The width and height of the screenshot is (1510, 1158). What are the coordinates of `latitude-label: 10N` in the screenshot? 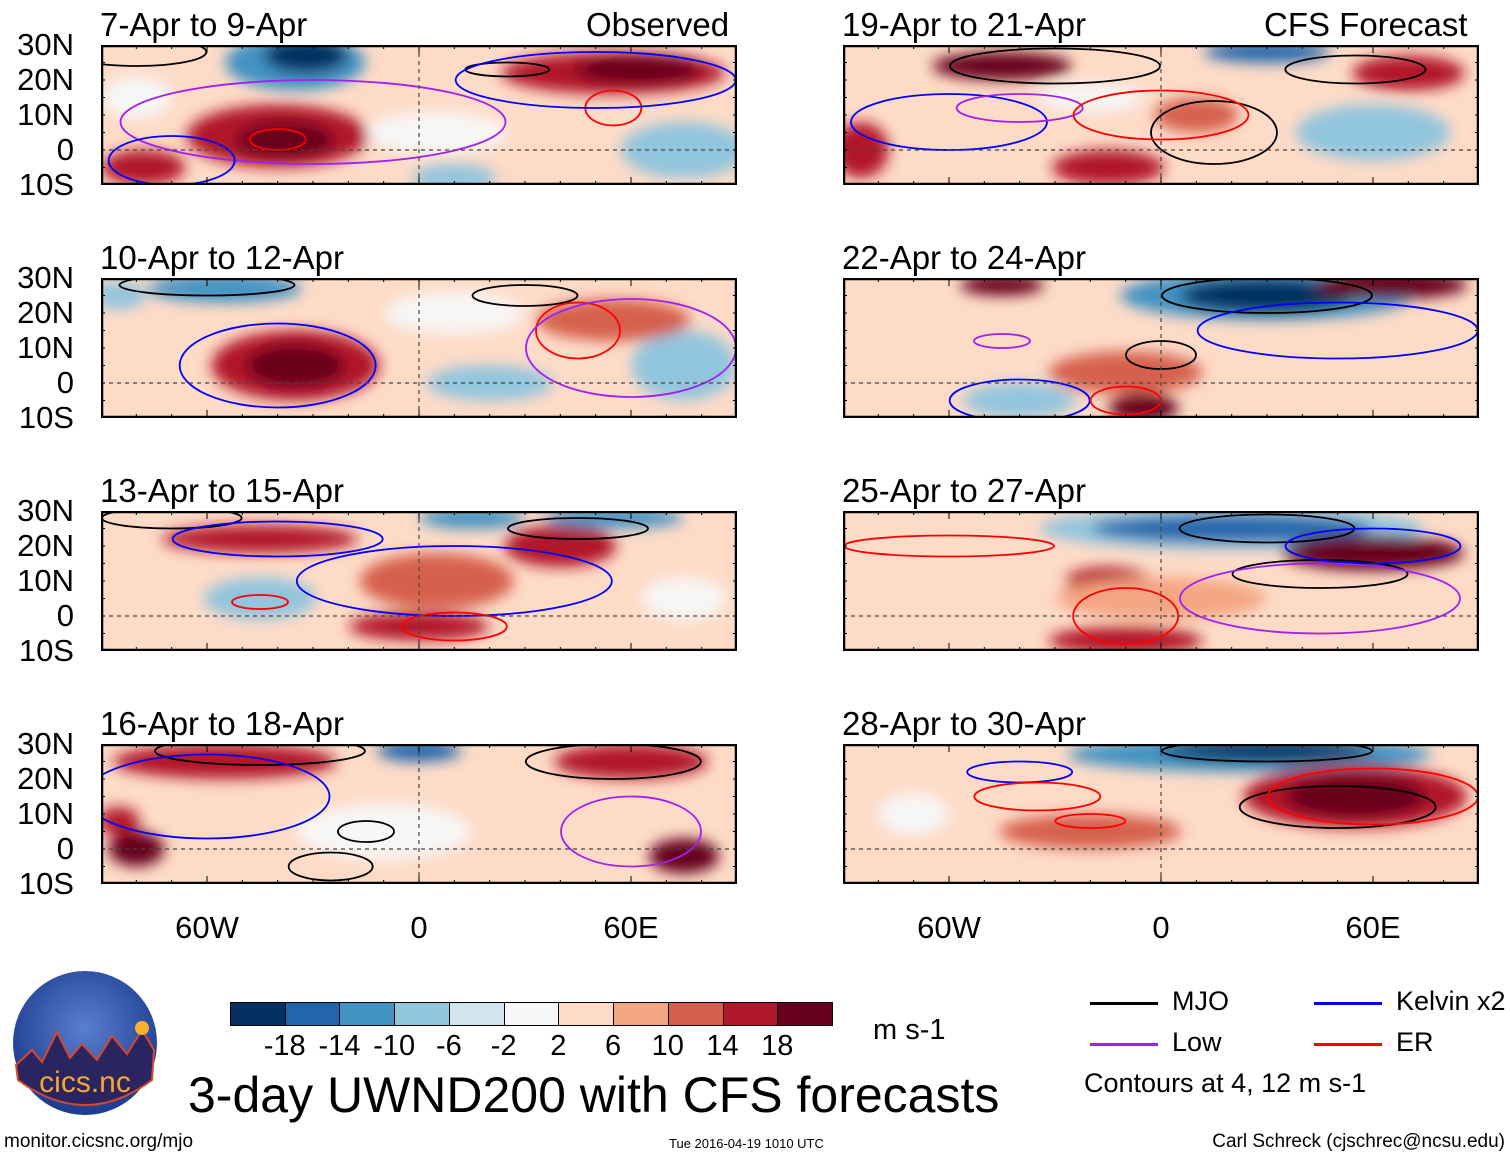 It's located at (45, 347).